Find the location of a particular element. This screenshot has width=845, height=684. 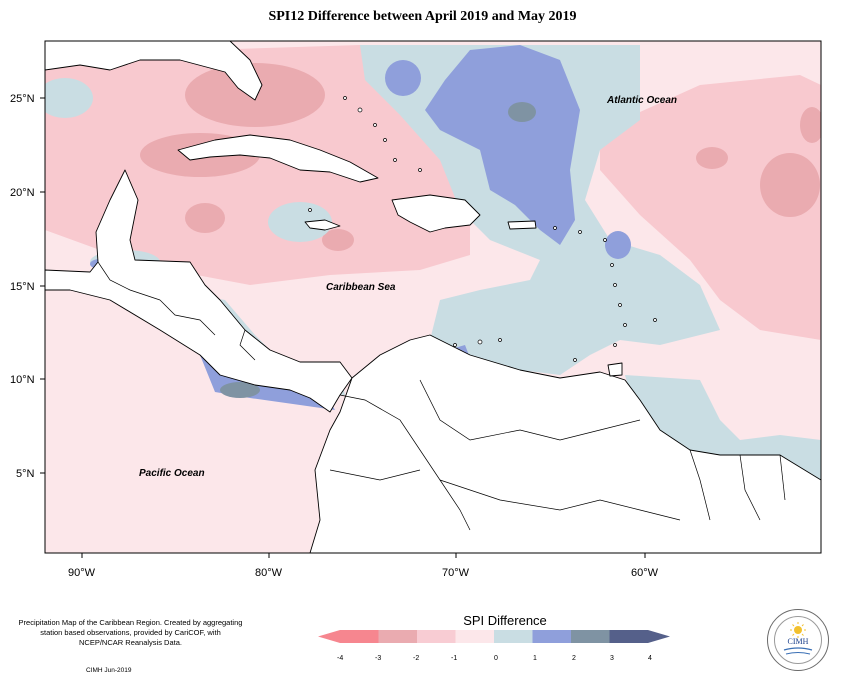

lat-label: 15°N is located at coordinates (22, 287).